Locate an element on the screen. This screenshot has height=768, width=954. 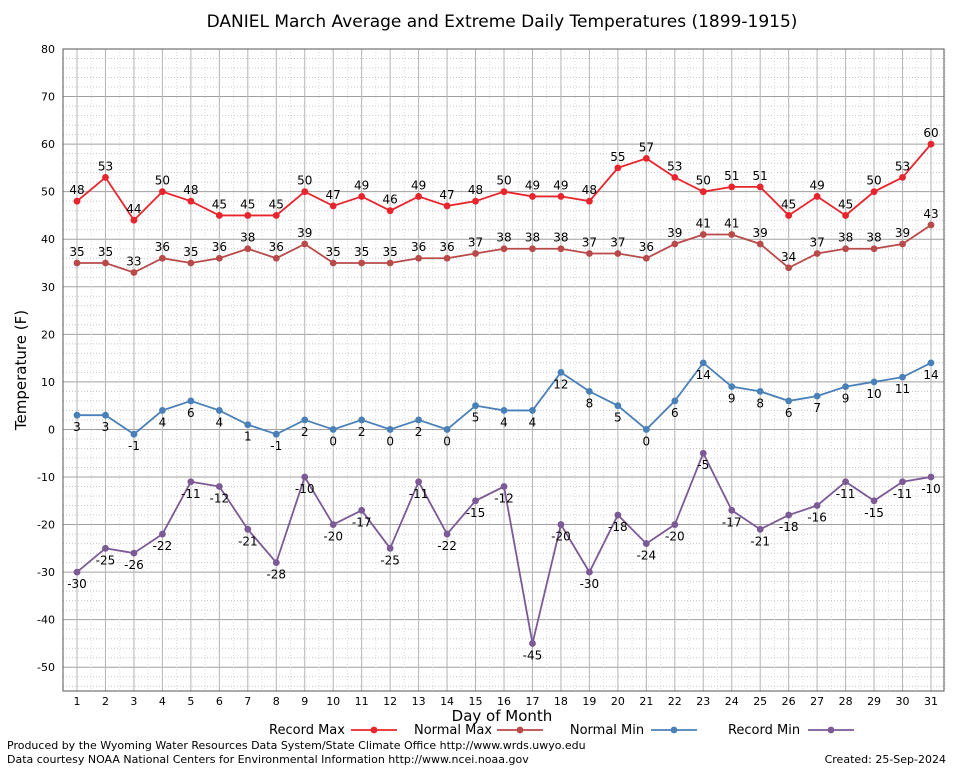
normal-max-data-label: 34 is located at coordinates (788, 257).